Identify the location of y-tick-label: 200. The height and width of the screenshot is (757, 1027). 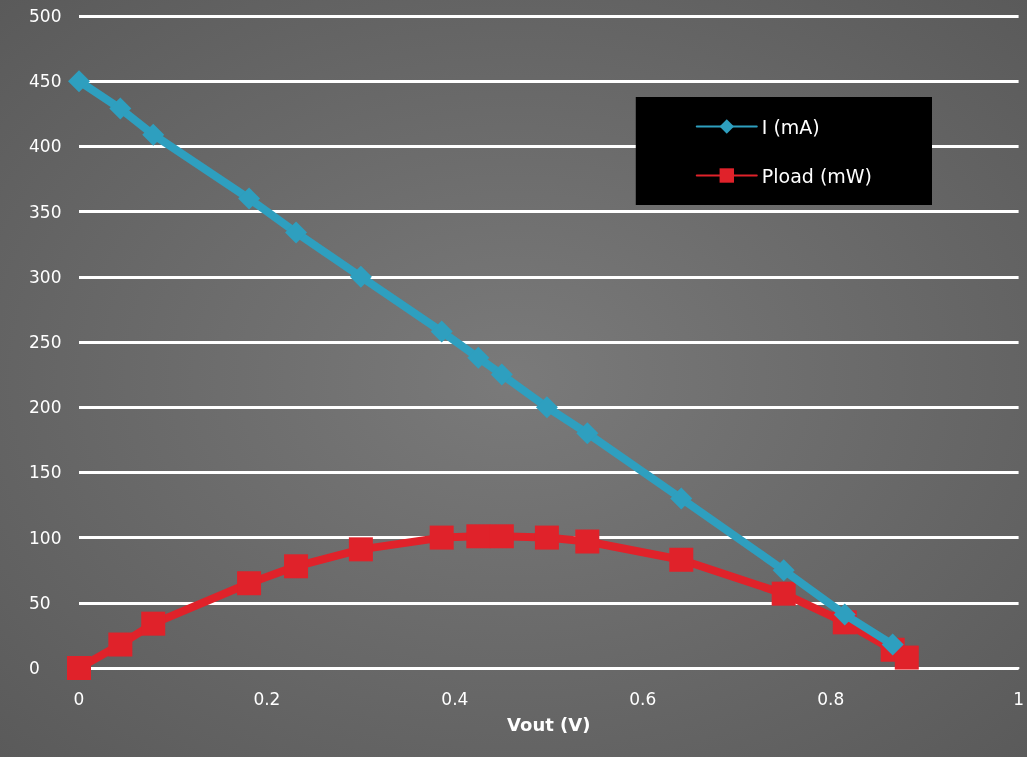
(45, 407).